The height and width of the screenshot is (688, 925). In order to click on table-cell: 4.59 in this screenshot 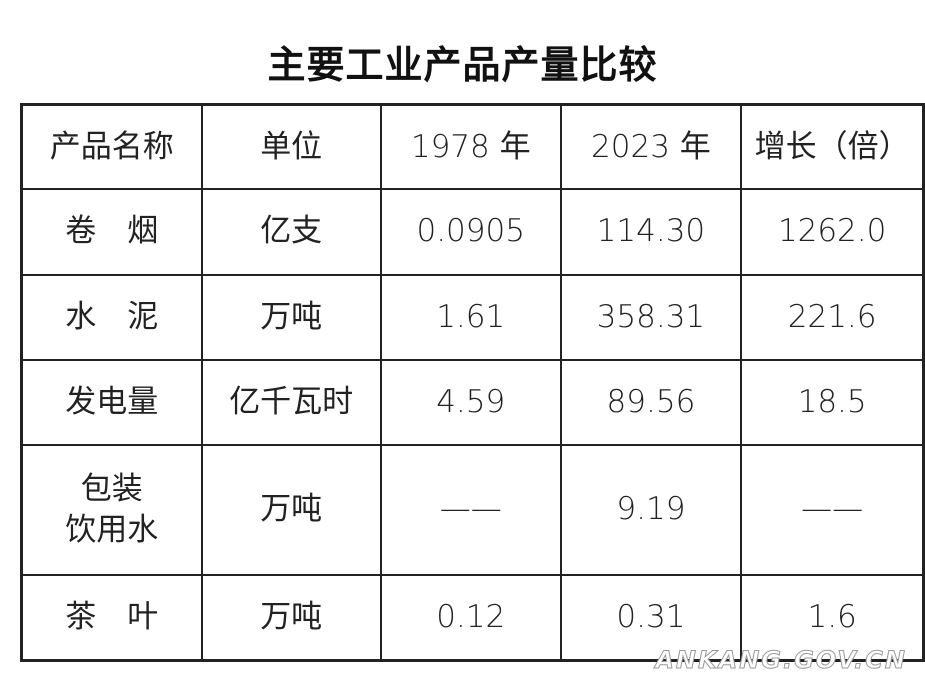, I will do `click(470, 402)`.